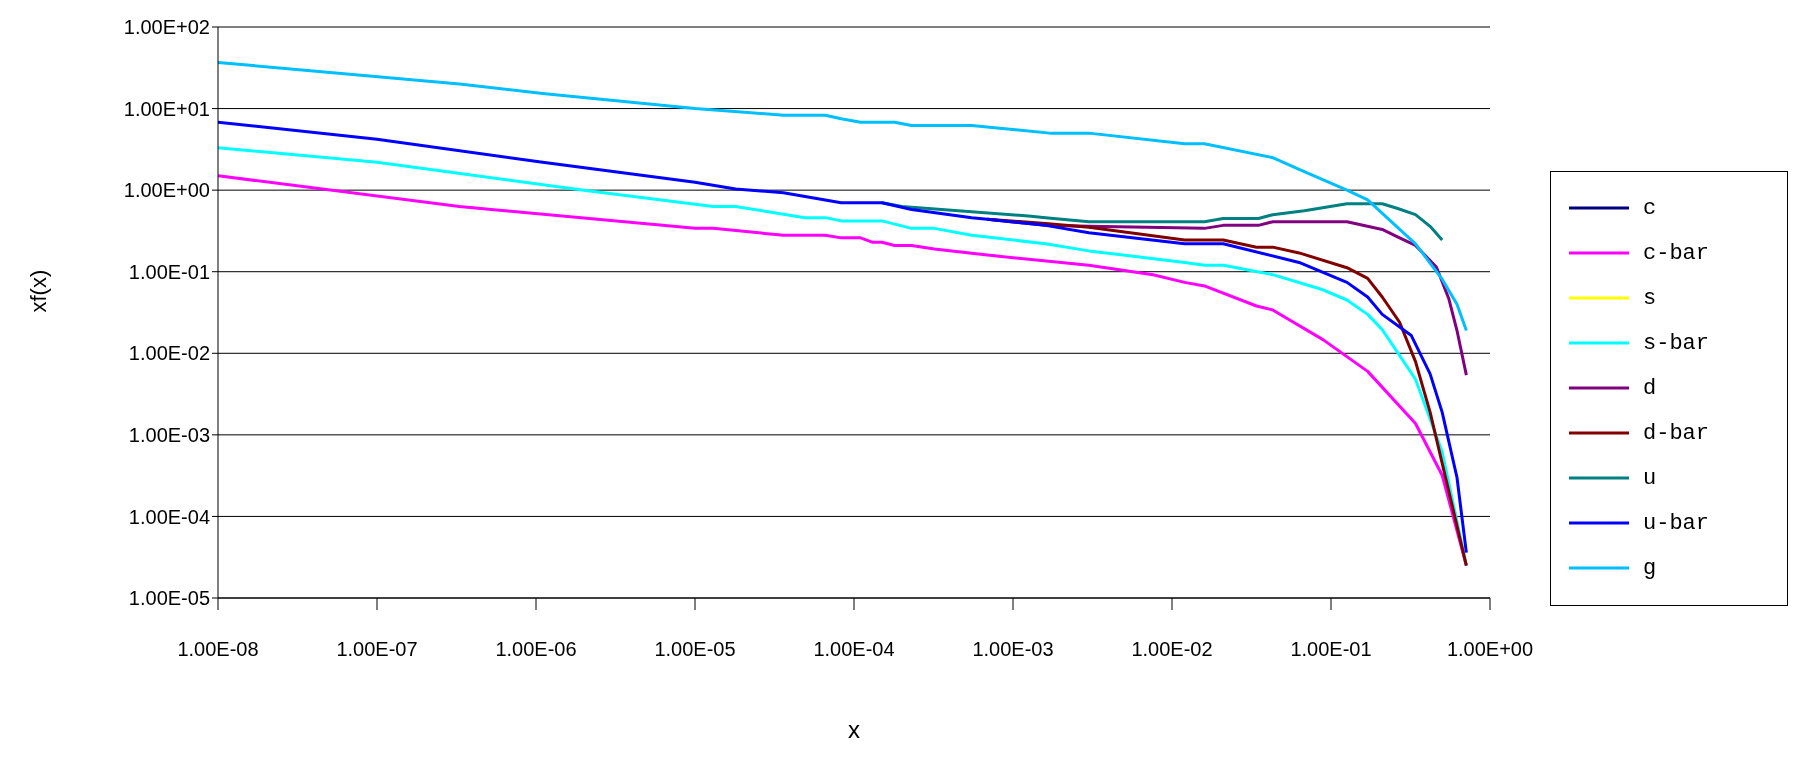  What do you see at coordinates (1331, 649) in the screenshot?
I see `x-tick-label: 1.00E-01` at bounding box center [1331, 649].